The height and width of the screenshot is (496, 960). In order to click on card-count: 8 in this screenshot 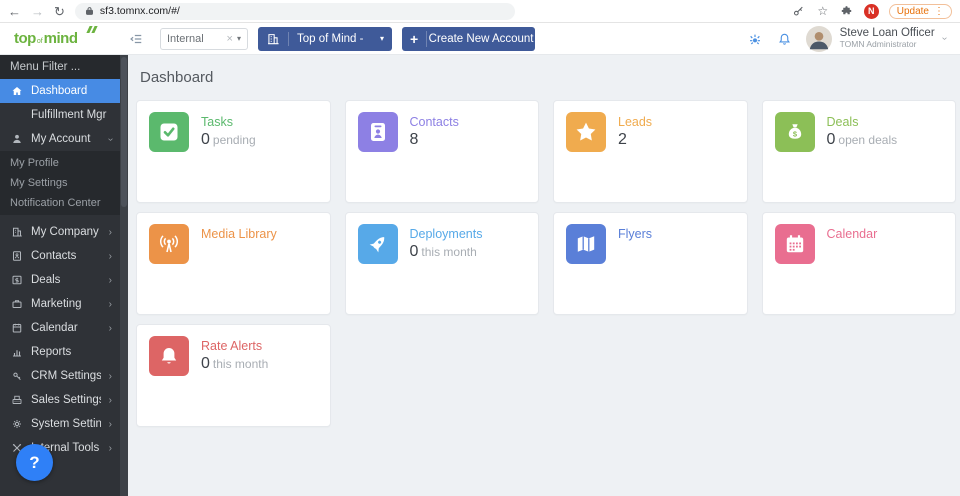, I will do `click(414, 140)`.